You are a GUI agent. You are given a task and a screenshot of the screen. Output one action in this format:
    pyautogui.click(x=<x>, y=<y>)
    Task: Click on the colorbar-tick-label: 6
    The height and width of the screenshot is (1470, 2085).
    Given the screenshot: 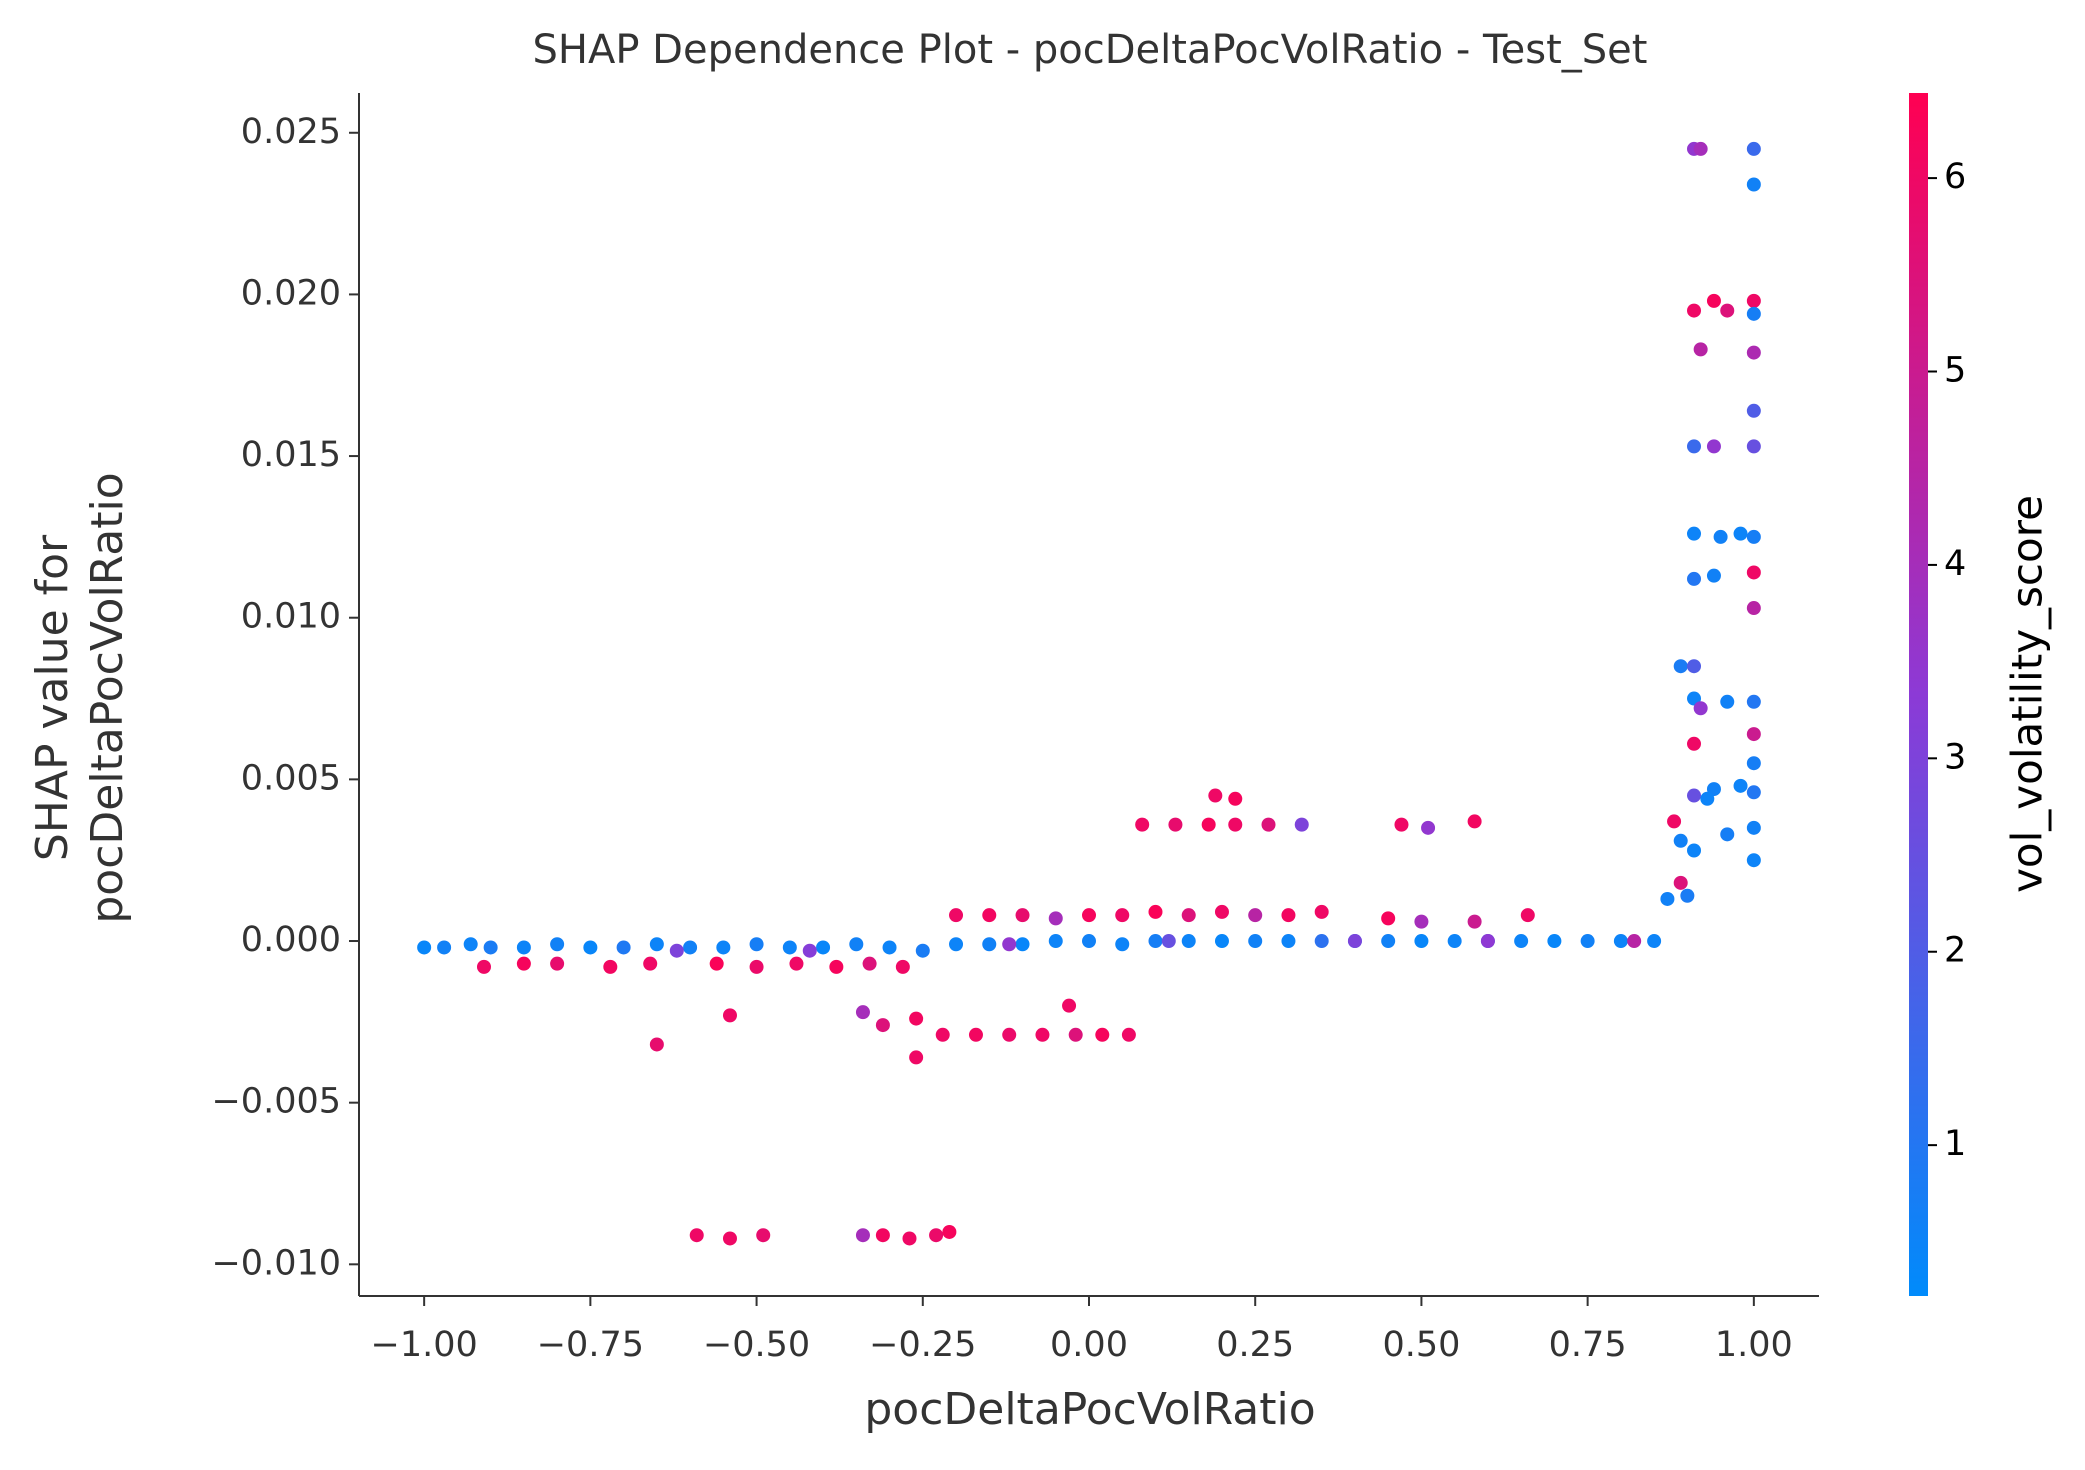 What is the action you would take?
    pyautogui.click(x=1955, y=177)
    